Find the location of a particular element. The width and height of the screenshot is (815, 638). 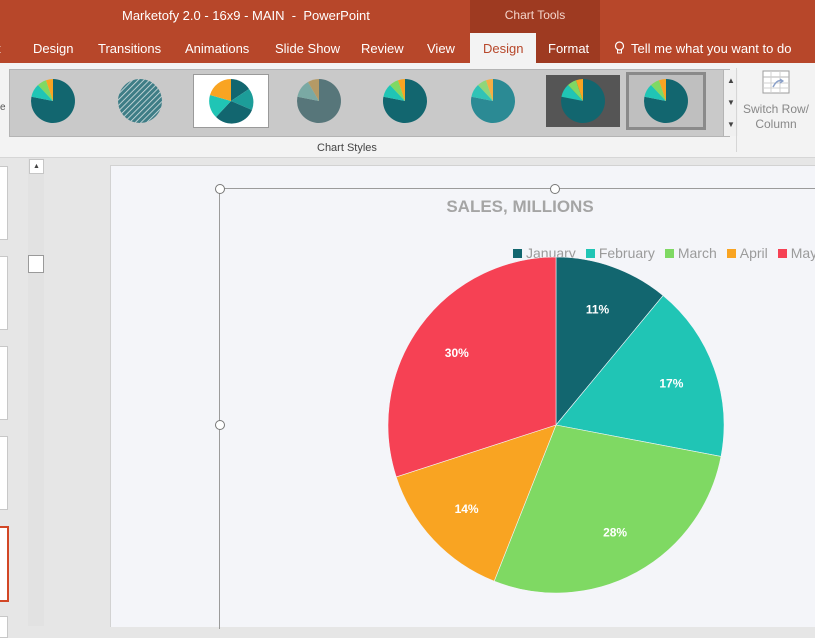

pie-slice-january is located at coordinates (609, 341).